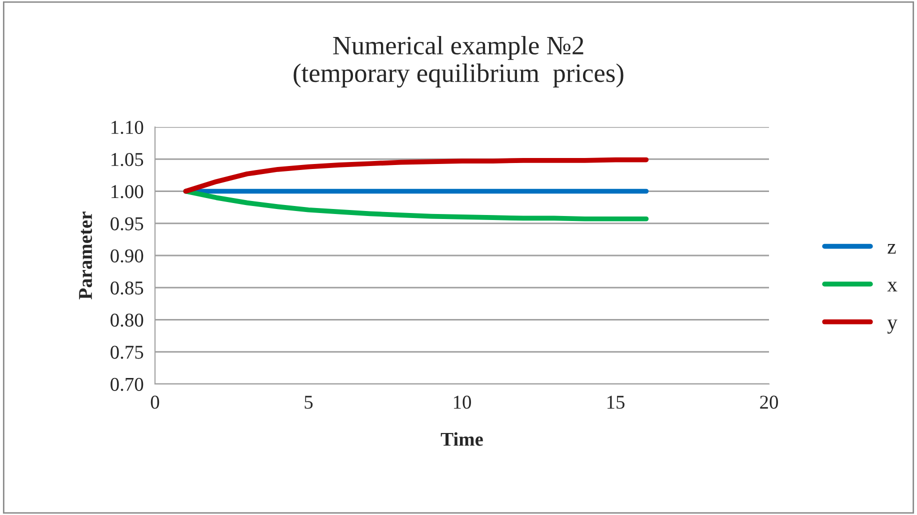 The image size is (917, 515). Describe the element at coordinates (127, 256) in the screenshot. I see `y-tick-label: 0.90` at that location.